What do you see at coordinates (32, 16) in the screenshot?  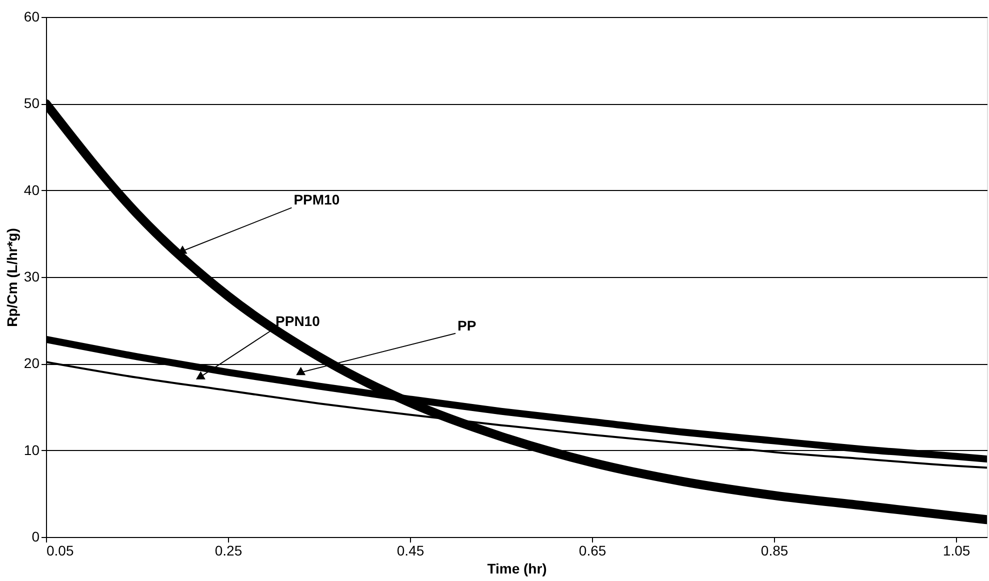 I see `y-tick-label: 60` at bounding box center [32, 16].